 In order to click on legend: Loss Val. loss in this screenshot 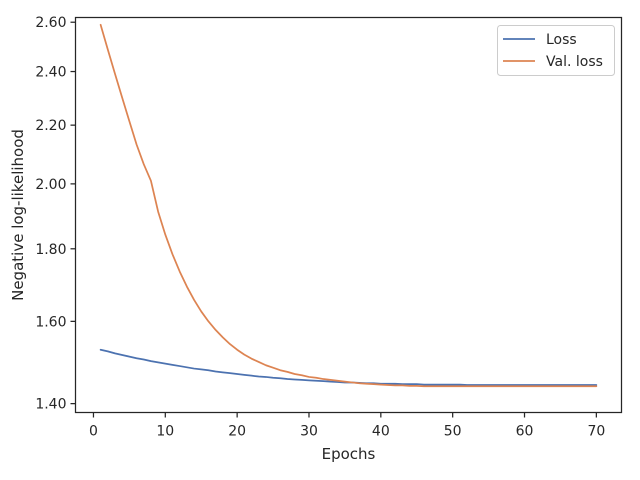, I will do `click(556, 50)`.